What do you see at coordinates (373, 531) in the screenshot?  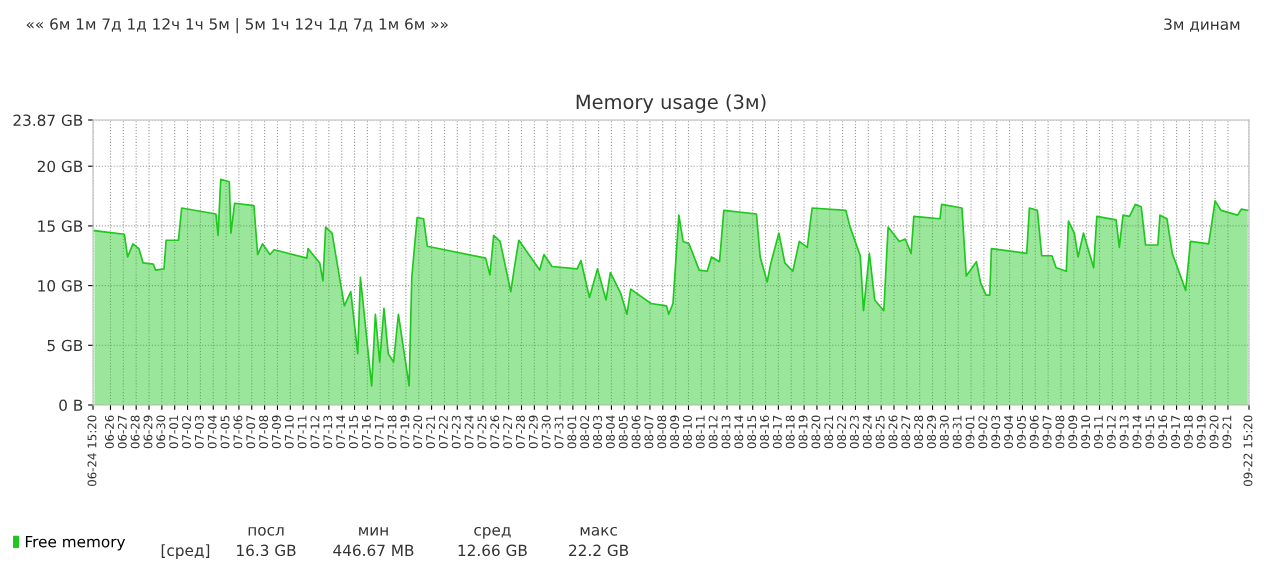 I see `text: мин` at bounding box center [373, 531].